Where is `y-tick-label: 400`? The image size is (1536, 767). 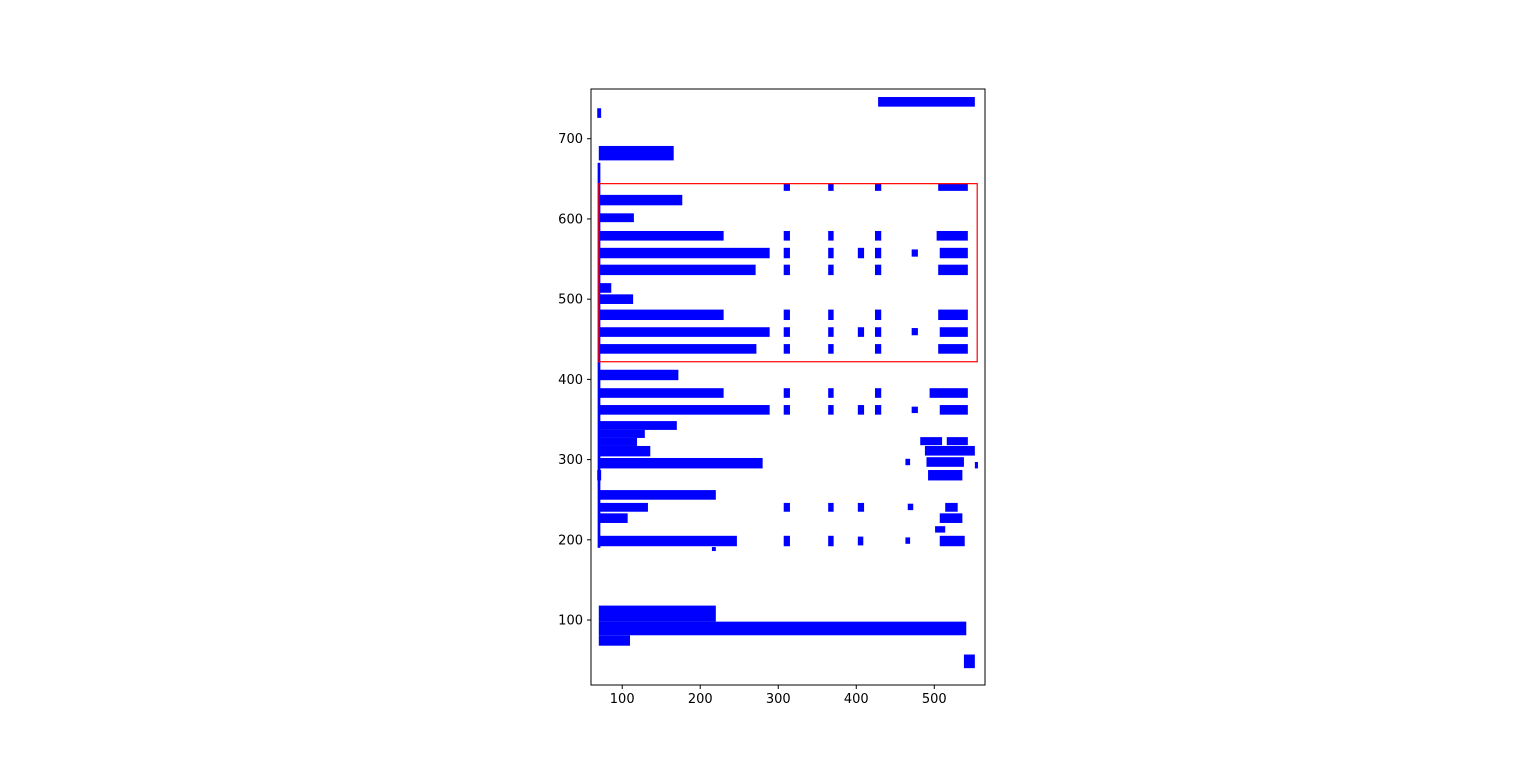
y-tick-label: 400 is located at coordinates (570, 380).